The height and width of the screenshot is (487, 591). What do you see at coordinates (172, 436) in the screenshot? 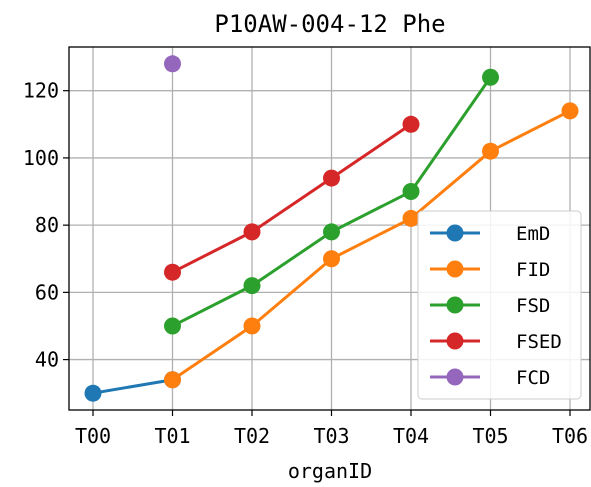
I see `x-tick-label: T01` at bounding box center [172, 436].